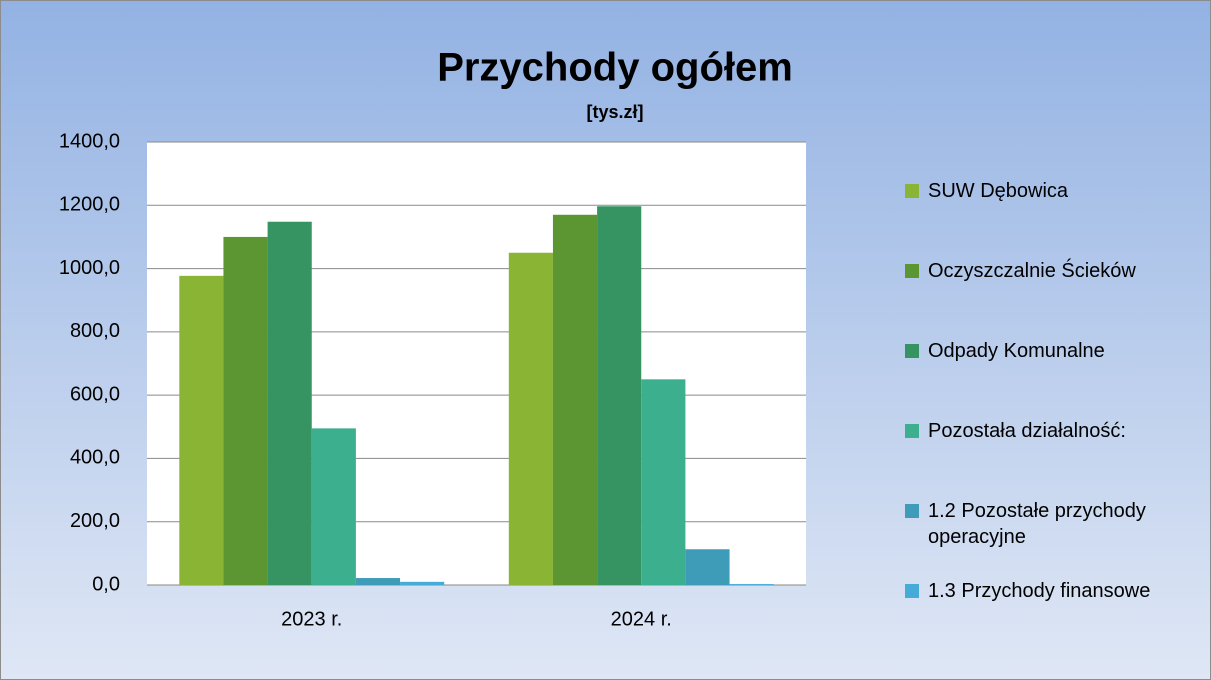 The height and width of the screenshot is (680, 1211). I want to click on legend-item: Oczyszczalnie Ścieków, so click(1049, 271).